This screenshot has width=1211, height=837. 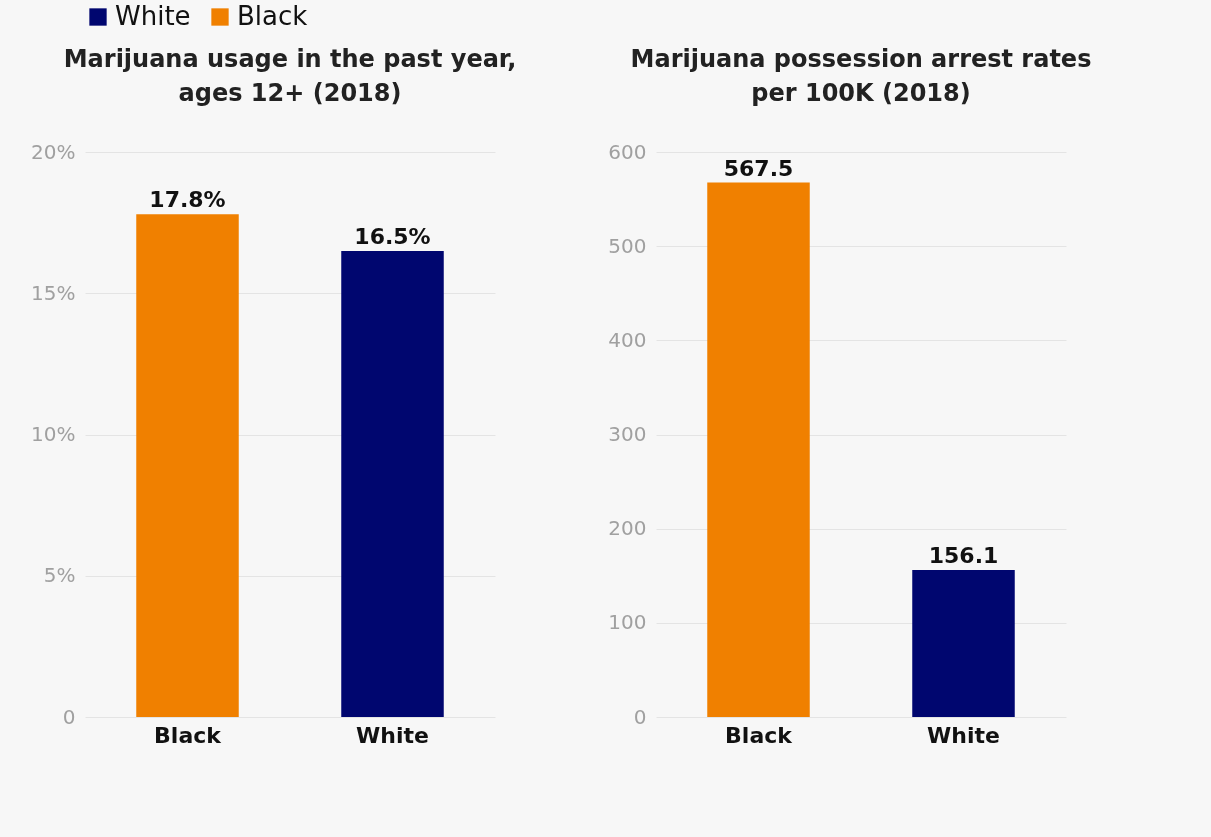 I want to click on chart-title: Marijuana usage in the past year, ages 12+ (2018), so click(x=290, y=76).